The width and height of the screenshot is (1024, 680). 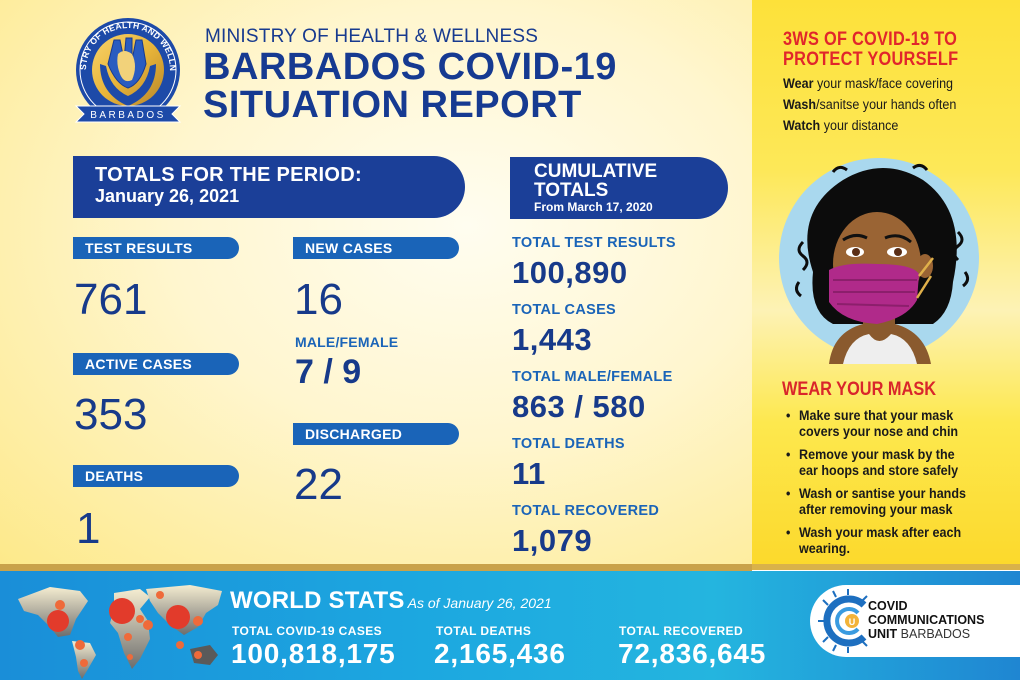 I want to click on three-ws-title-2: PROTECT YOURSELF, so click(x=871, y=59).